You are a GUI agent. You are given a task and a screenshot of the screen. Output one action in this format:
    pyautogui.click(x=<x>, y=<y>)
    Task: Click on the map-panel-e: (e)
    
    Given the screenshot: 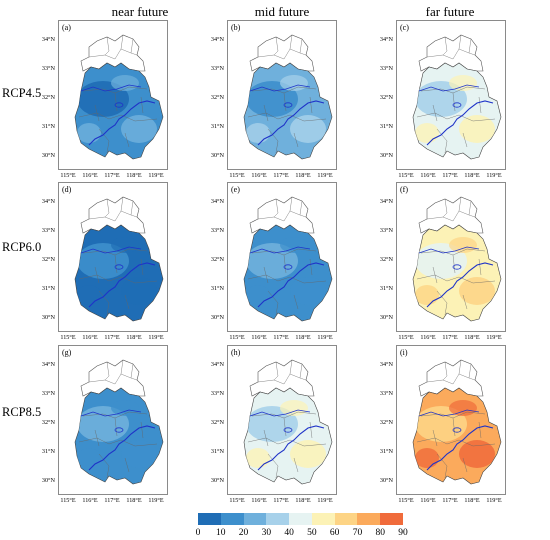 What is the action you would take?
    pyautogui.click(x=282, y=257)
    